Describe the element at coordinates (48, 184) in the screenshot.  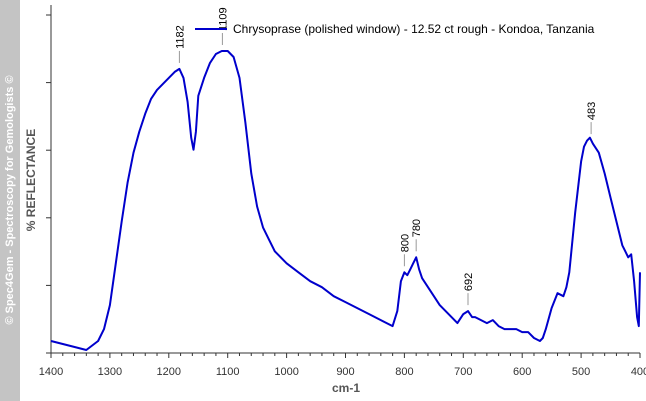
I see `y-ticks` at that location.